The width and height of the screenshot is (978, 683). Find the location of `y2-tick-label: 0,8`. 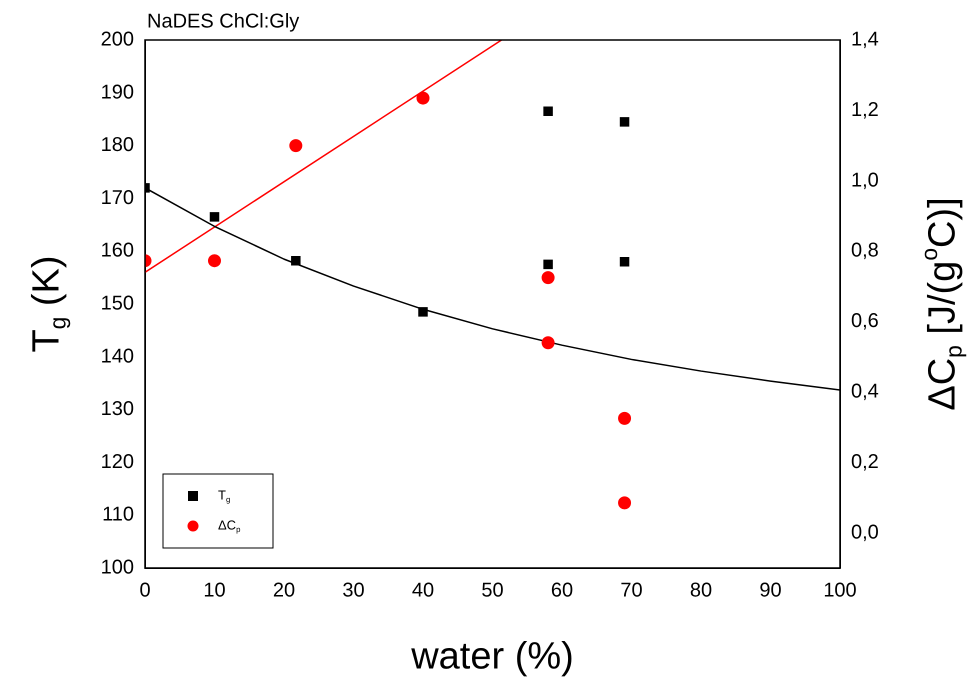

y2-tick-label: 0,8 is located at coordinates (865, 251).